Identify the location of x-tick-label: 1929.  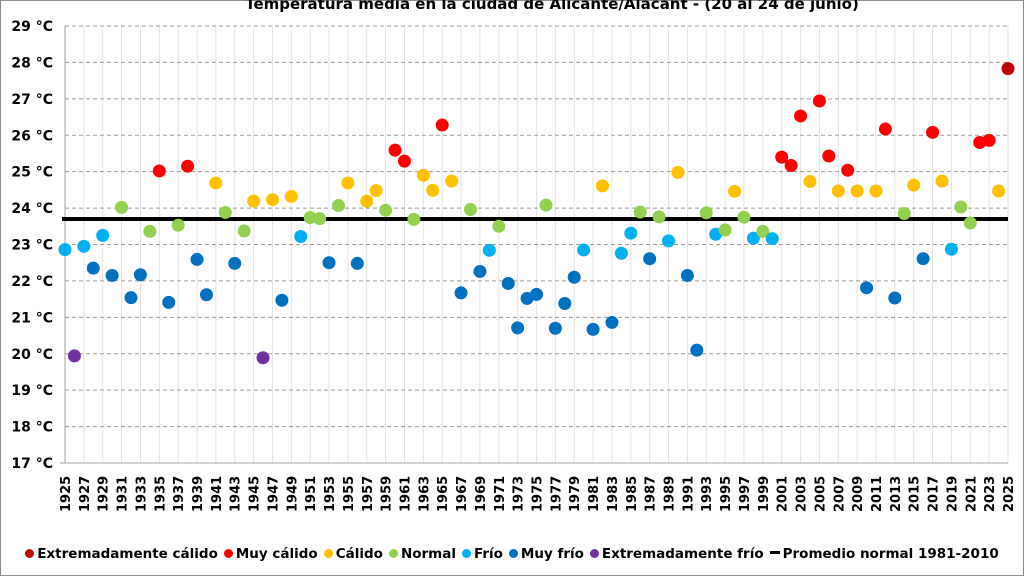
(104, 494).